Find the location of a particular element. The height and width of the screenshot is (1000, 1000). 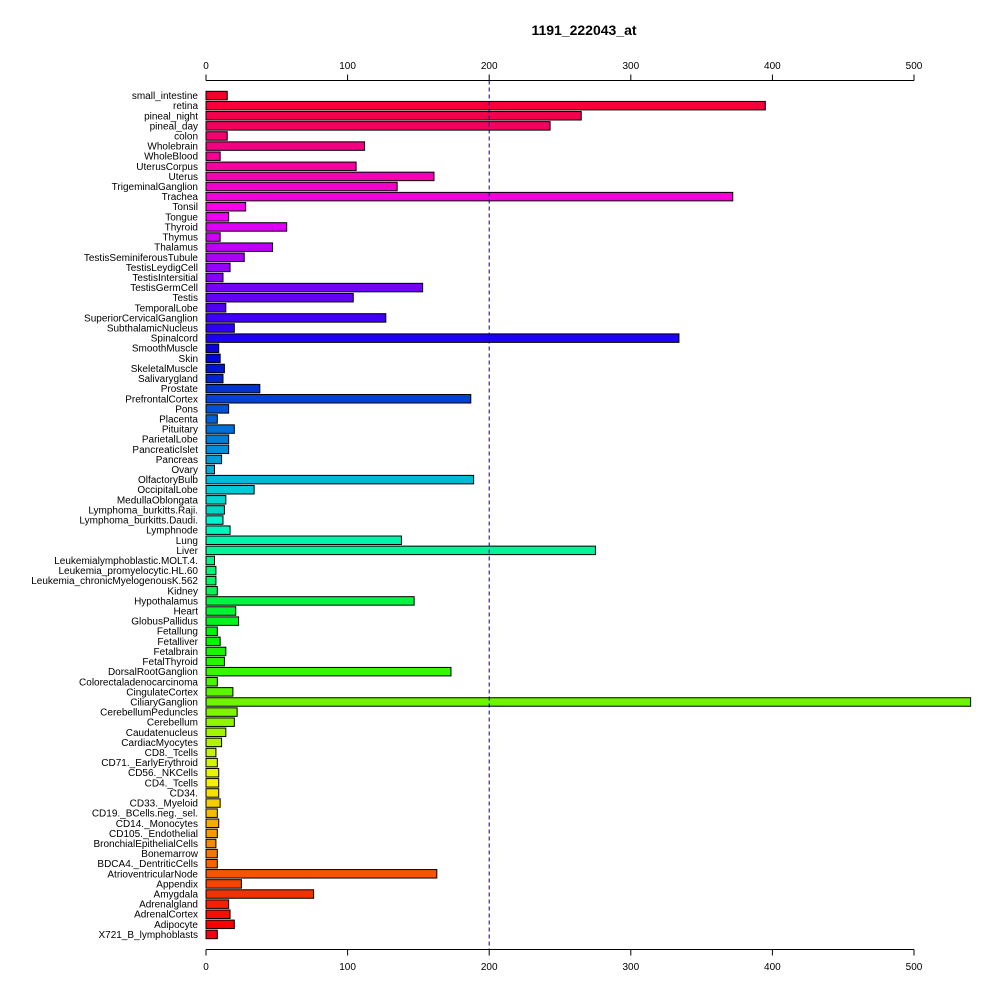

category-label: Thymus is located at coordinates (180, 238).